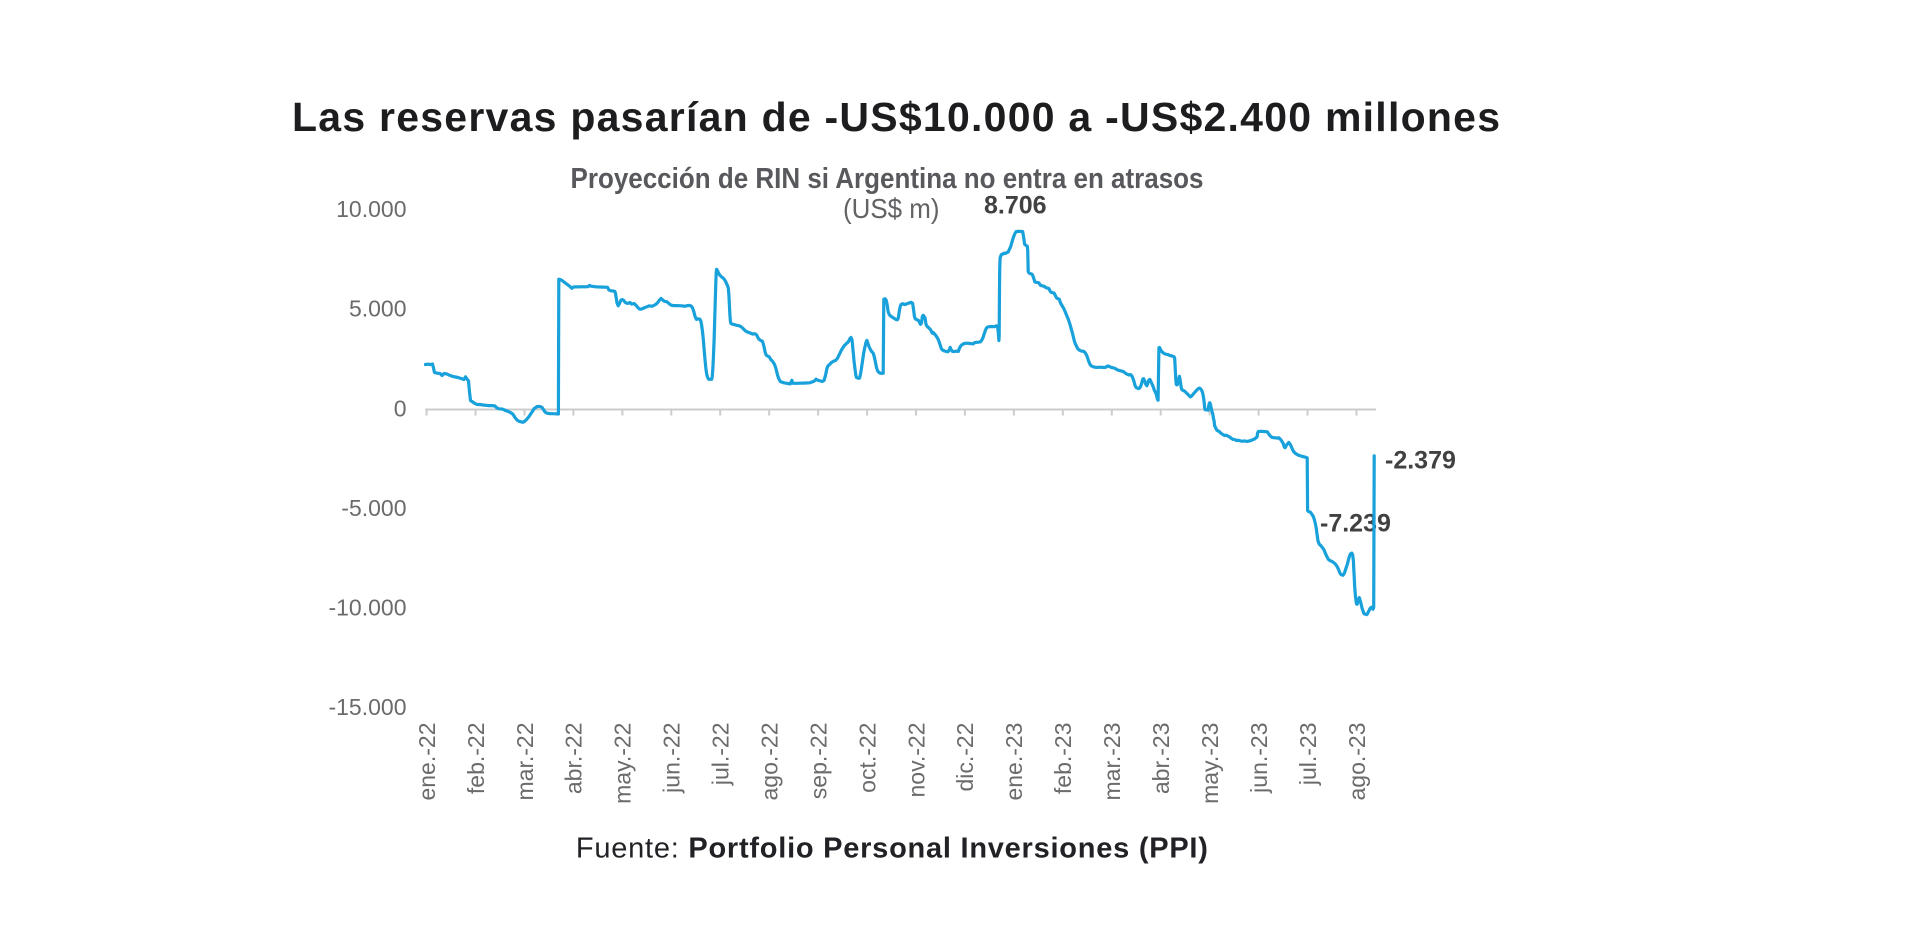  Describe the element at coordinates (367, 707) in the screenshot. I see `svg-text: -15.000` at that location.